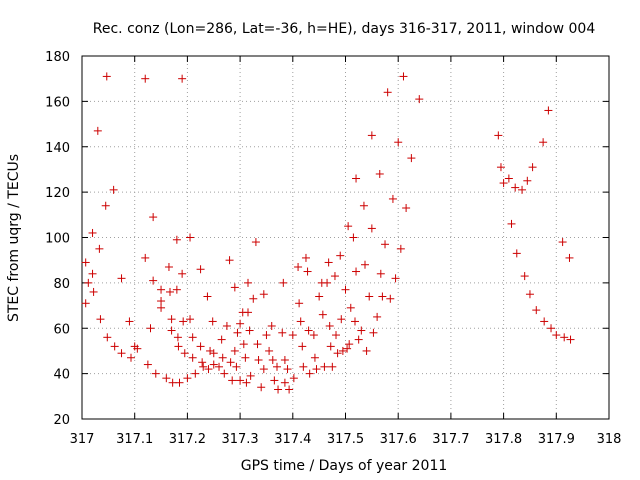 The height and width of the screenshot is (480, 640). I want to click on x-tick-label: 317.1, so click(134, 439).